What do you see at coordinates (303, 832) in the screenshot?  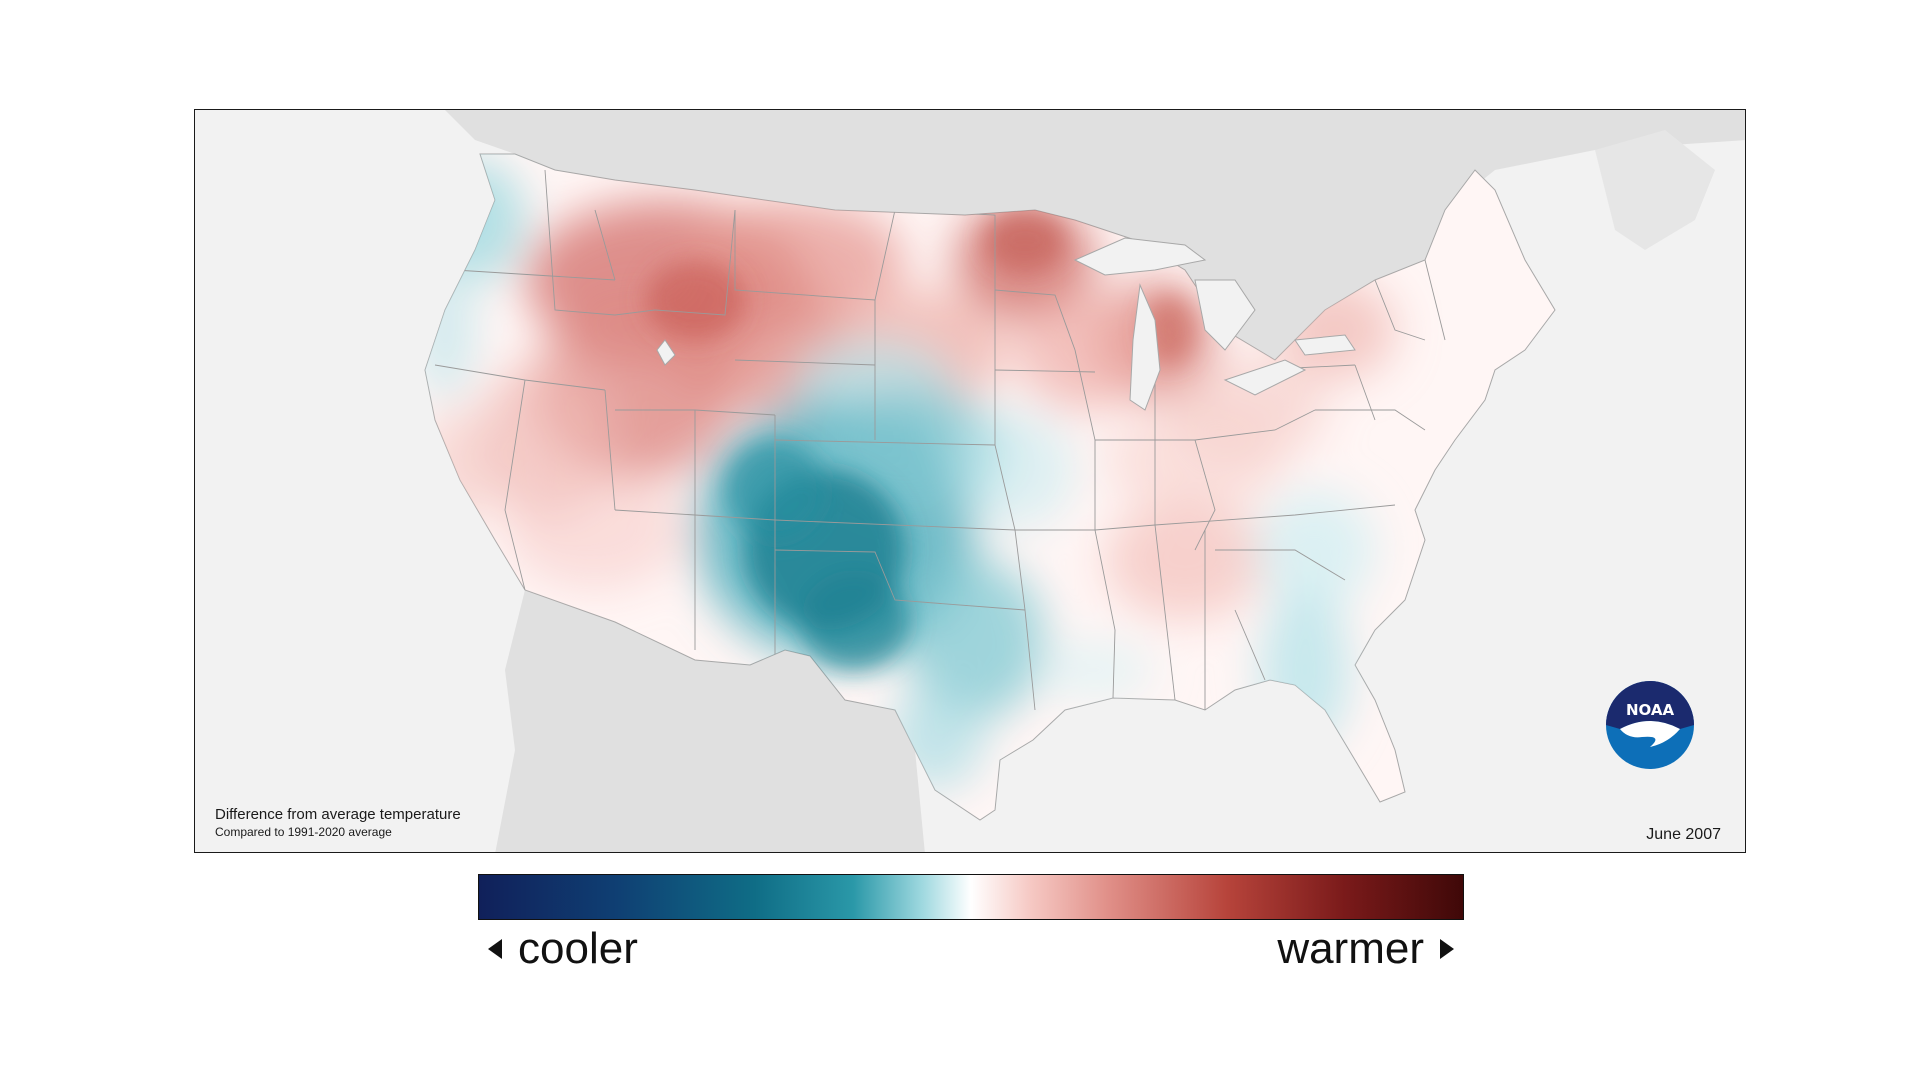 I see `caption-subtitle: Compared to 1991-2020 average` at bounding box center [303, 832].